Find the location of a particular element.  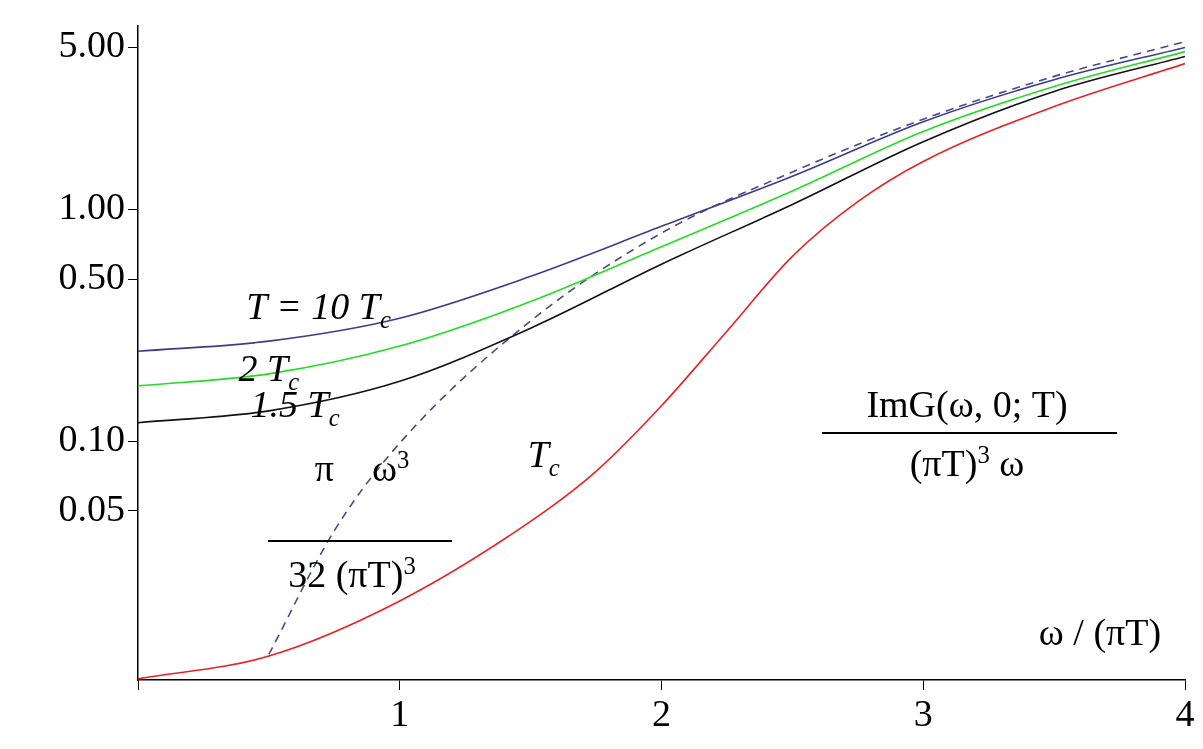

x-axis-title: ω / (πT) is located at coordinates (1100, 632).